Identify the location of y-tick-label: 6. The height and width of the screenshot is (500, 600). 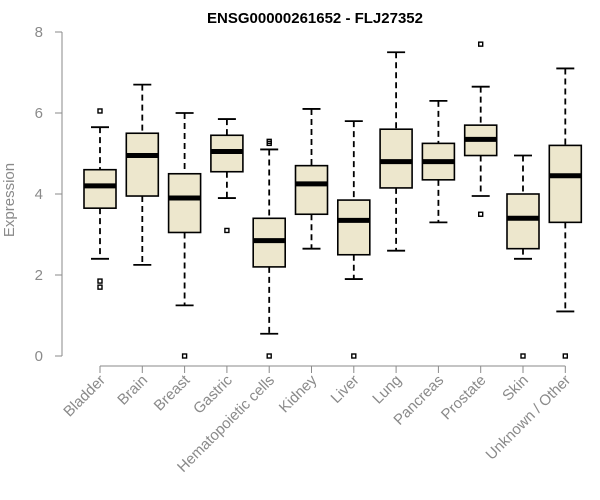
(39, 113).